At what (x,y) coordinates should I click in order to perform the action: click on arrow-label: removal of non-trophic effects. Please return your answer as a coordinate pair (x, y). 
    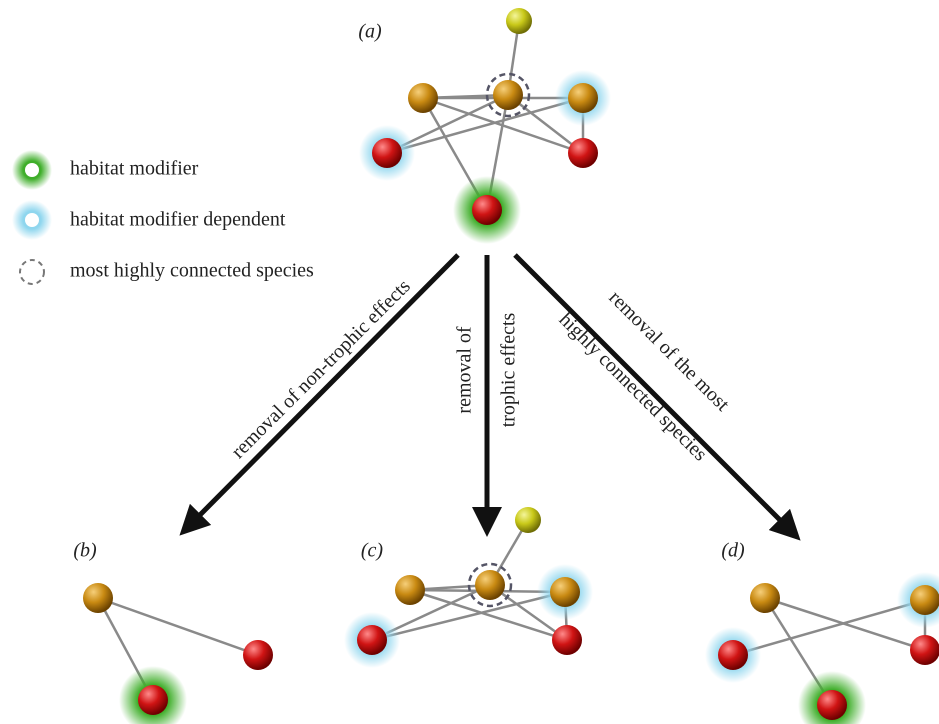
    Looking at the image, I should click on (321, 369).